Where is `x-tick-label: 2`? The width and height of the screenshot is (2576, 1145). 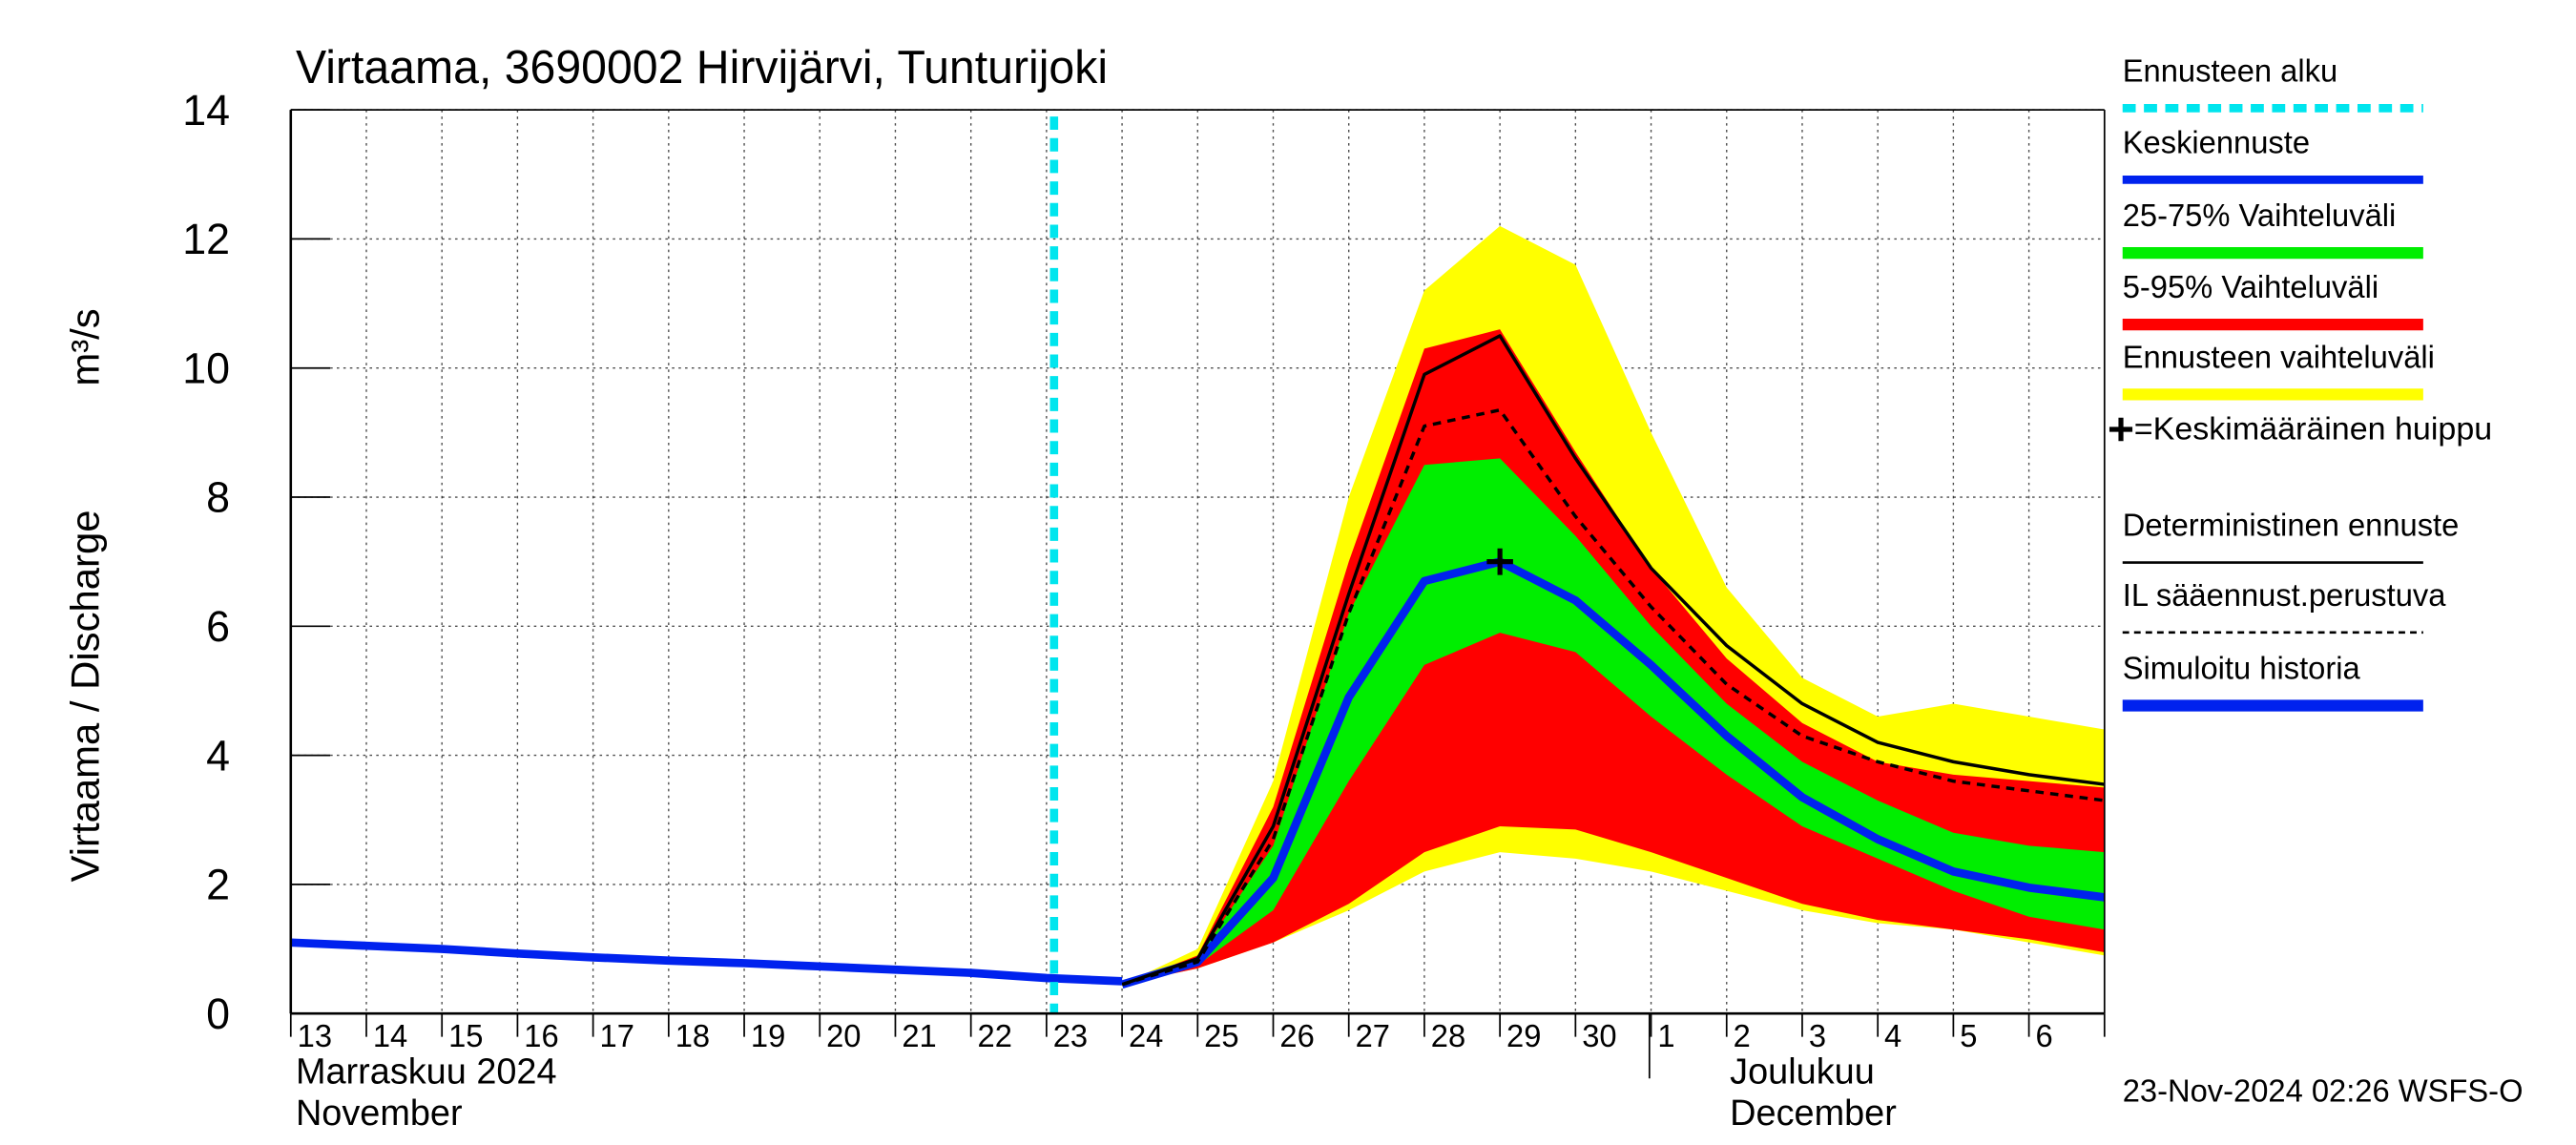
x-tick-label: 2 is located at coordinates (1742, 1035).